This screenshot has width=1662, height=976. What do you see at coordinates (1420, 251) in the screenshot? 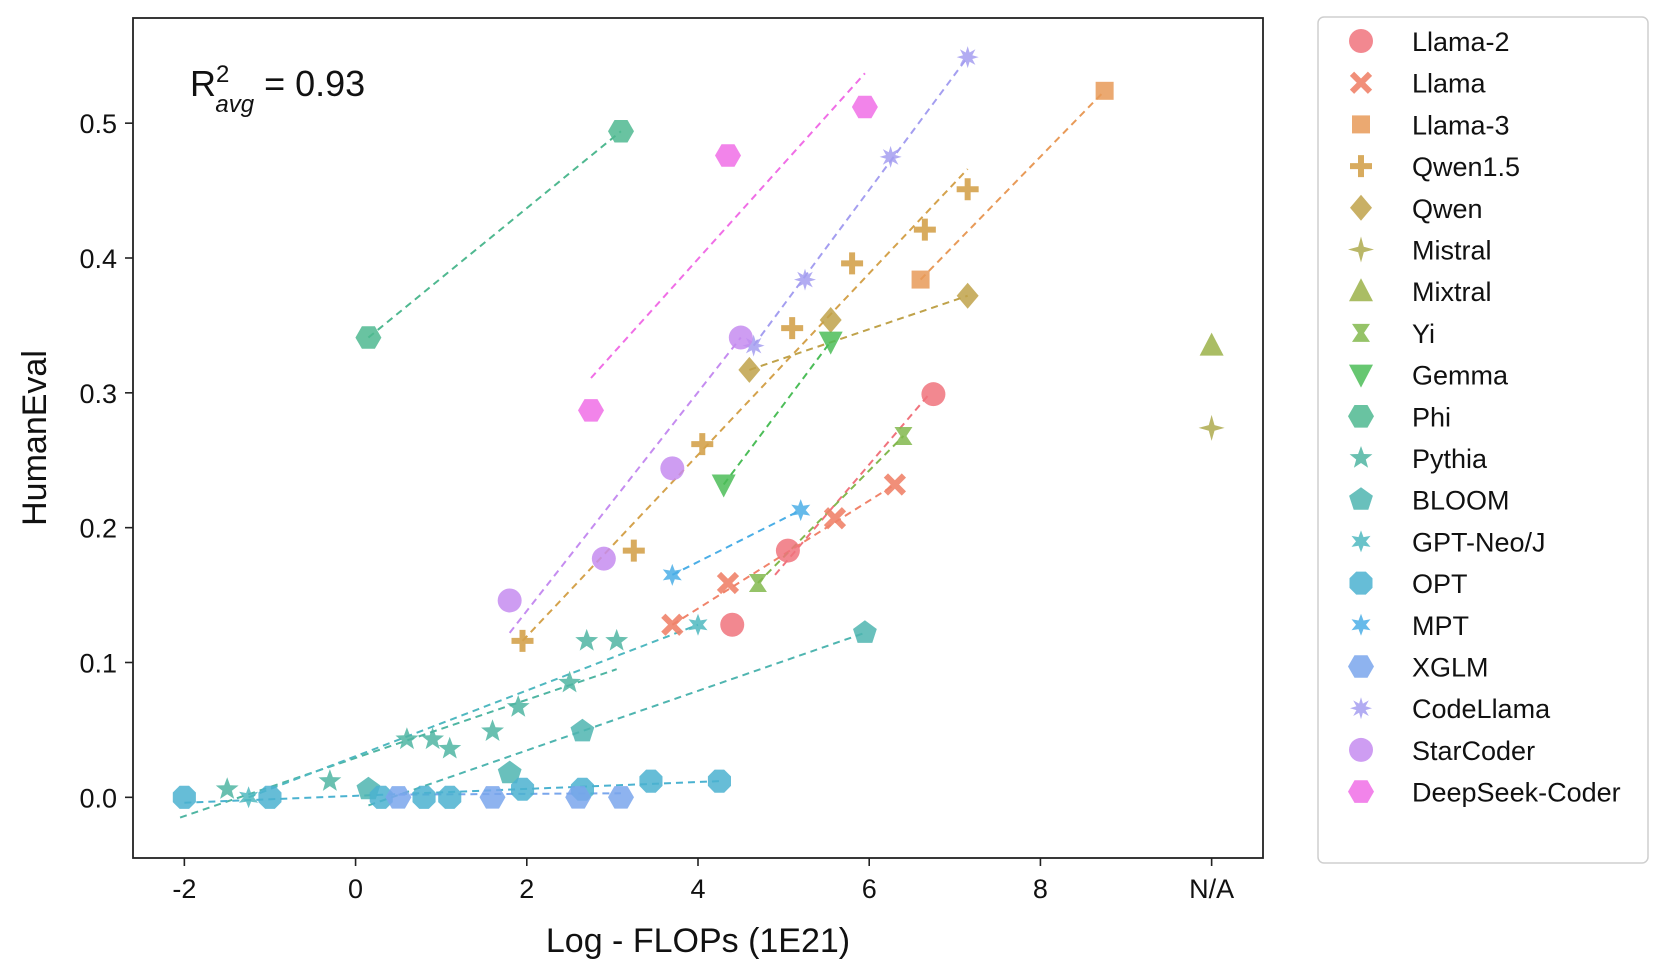
I see `legend-item-mistral: Mistral` at bounding box center [1420, 251].